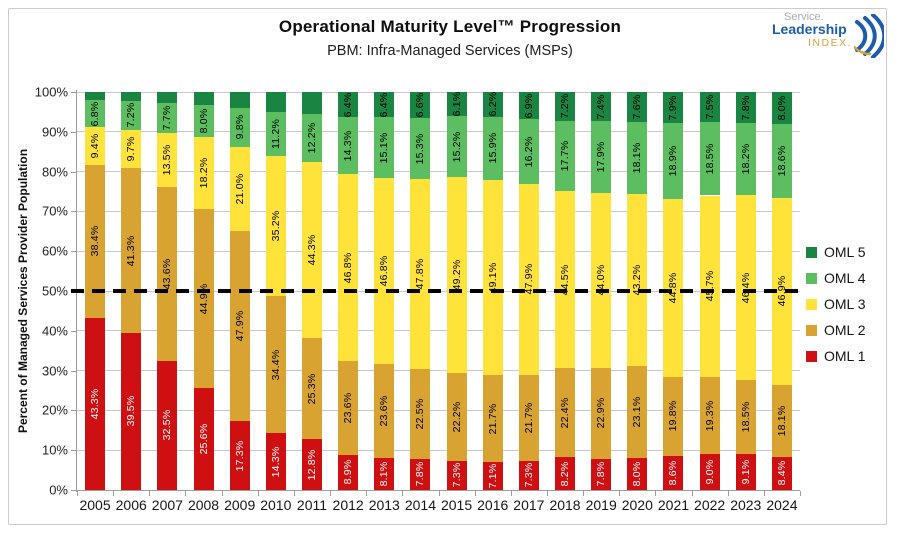  I want to click on bar-group: 25.6% 44.9% 18.2% 8.0%, so click(203, 291).